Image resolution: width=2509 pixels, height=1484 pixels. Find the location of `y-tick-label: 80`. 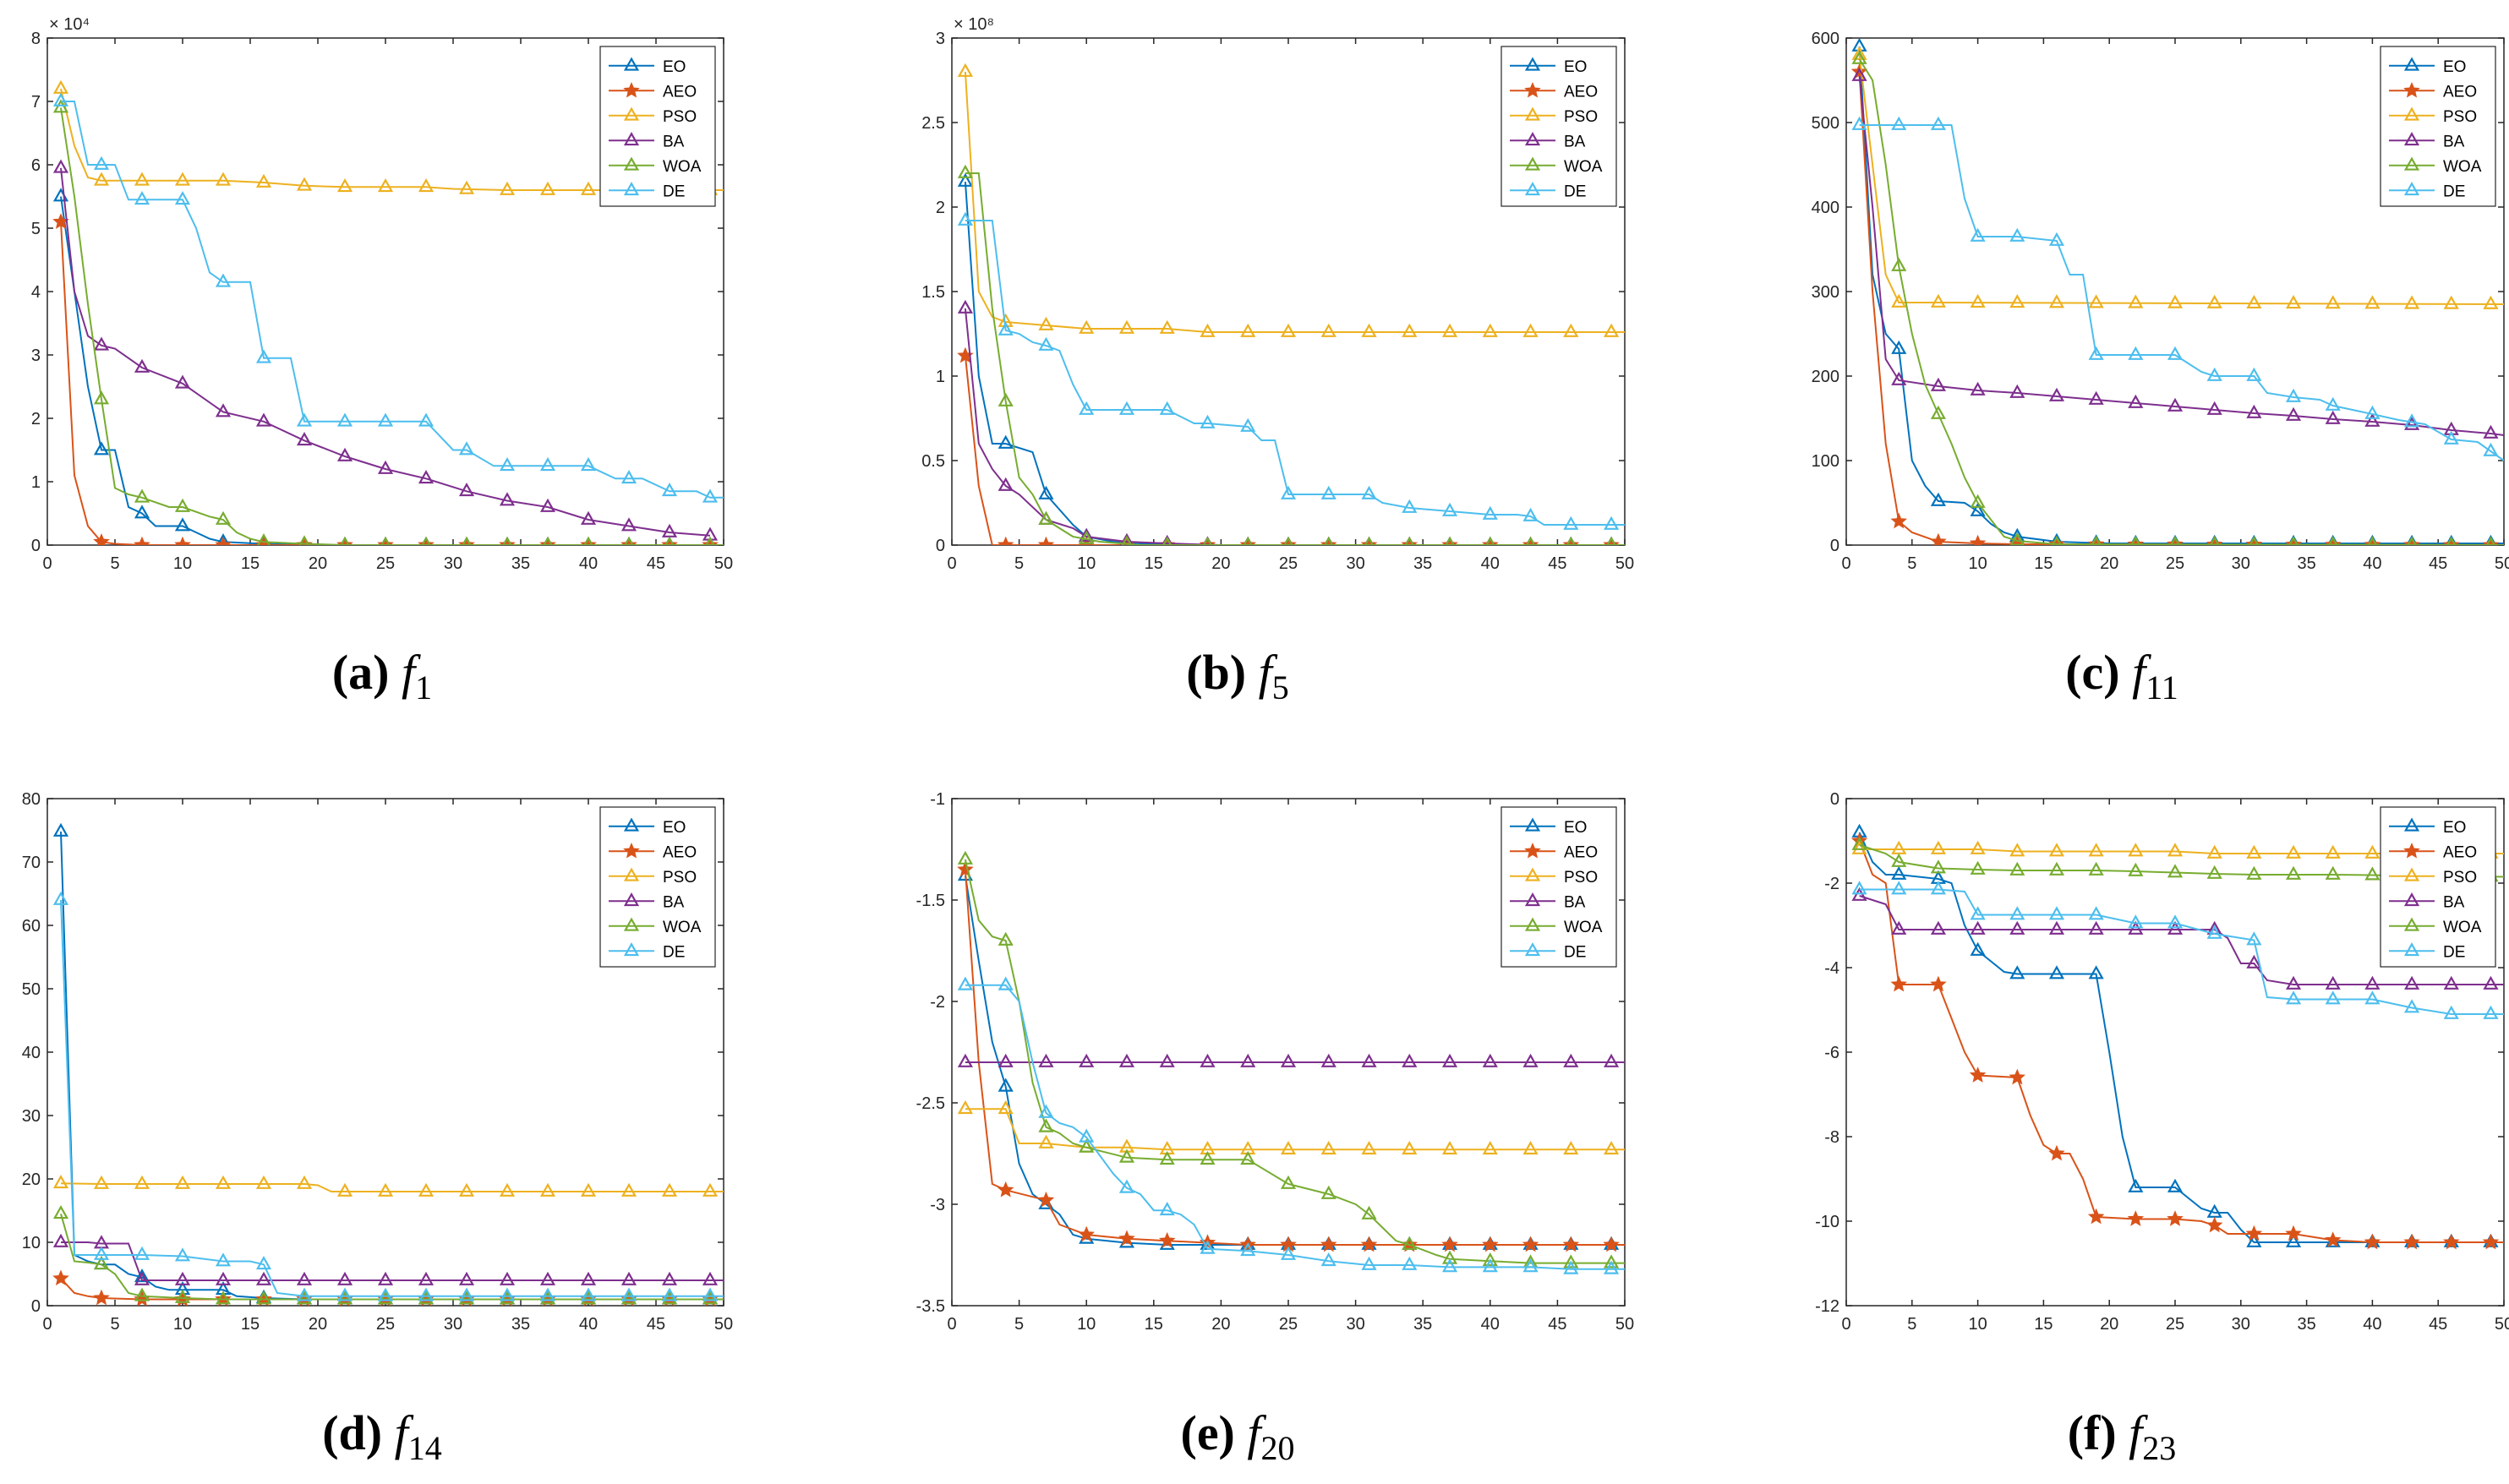

y-tick-label: 80 is located at coordinates (31, 800).